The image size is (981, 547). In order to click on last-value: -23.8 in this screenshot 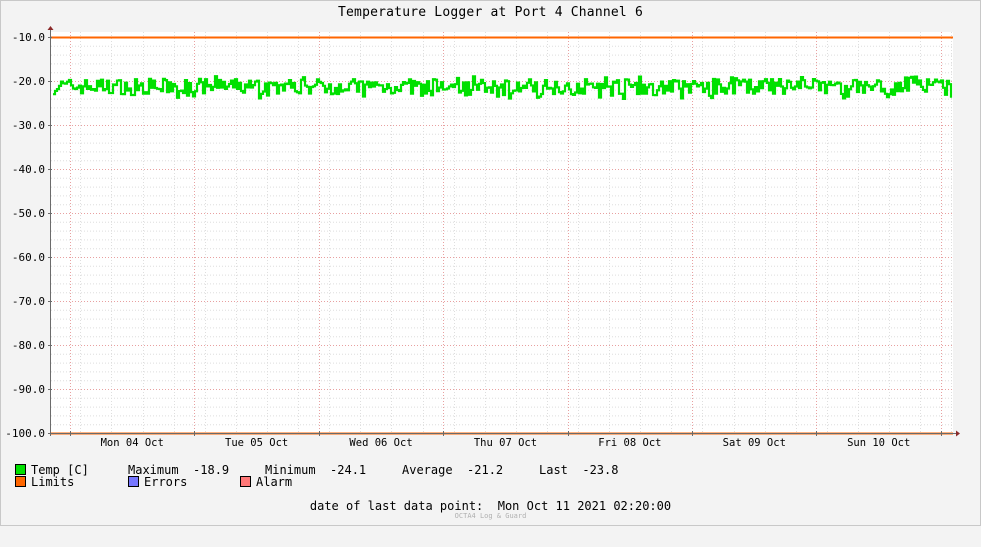, I will do `click(600, 470)`.